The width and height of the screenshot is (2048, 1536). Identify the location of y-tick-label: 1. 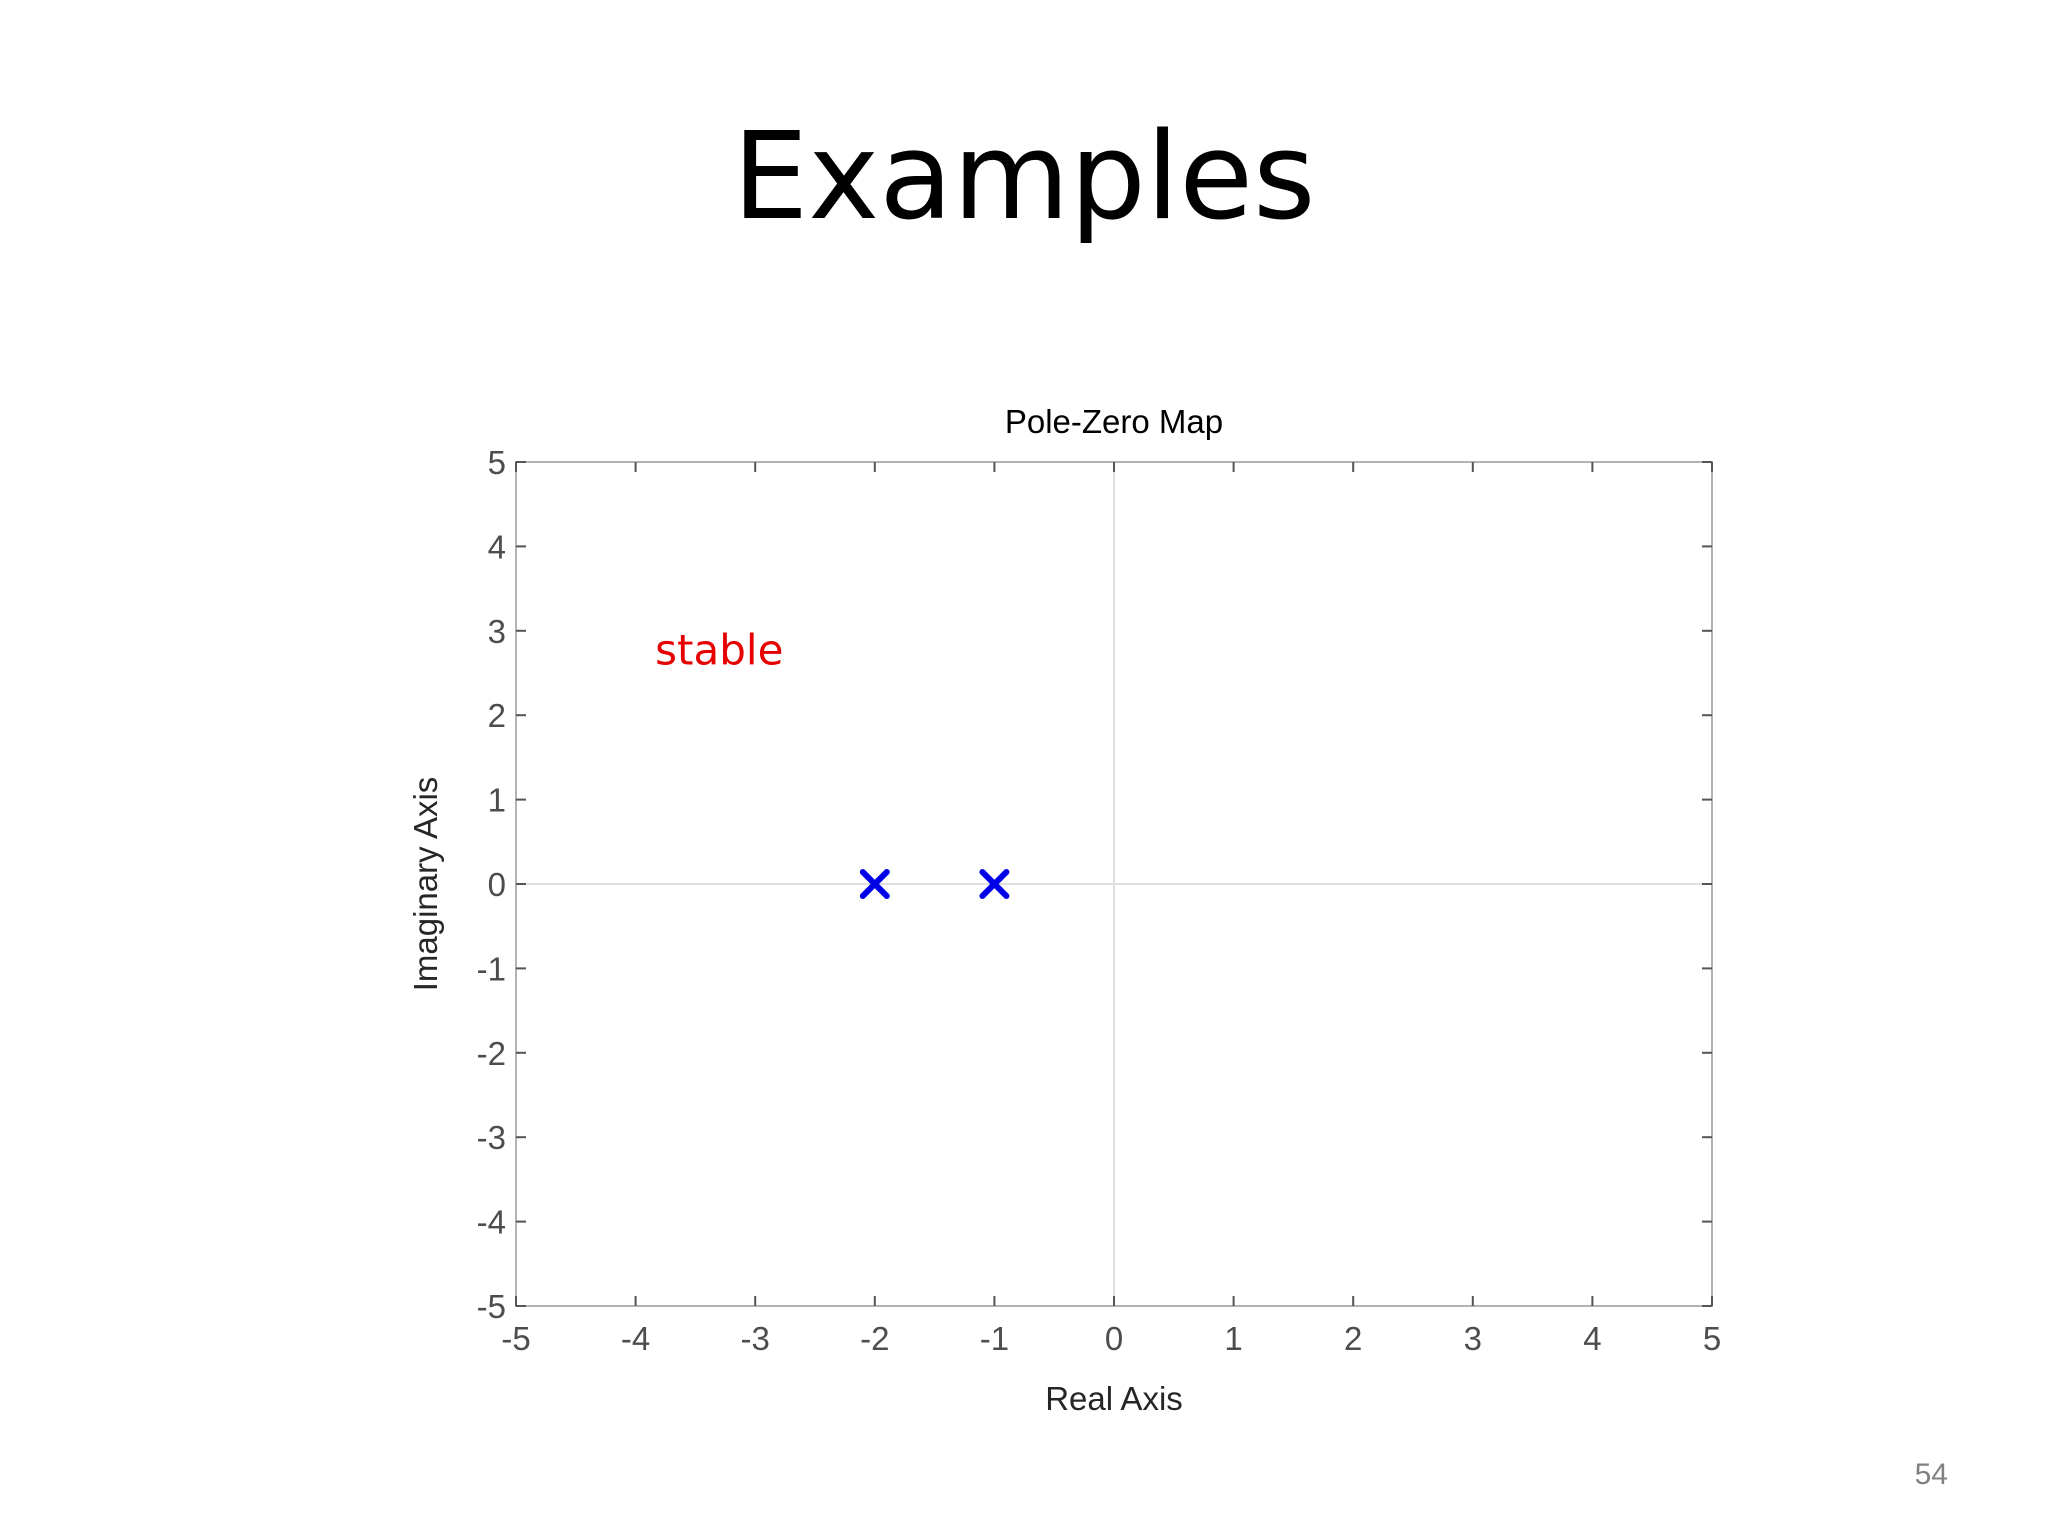
(497, 800).